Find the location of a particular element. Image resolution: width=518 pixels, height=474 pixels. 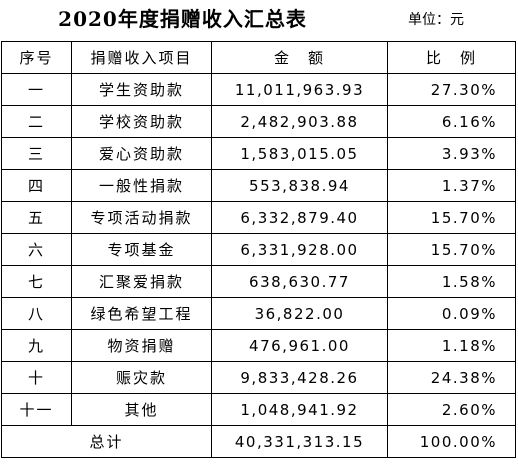

row-amount: 36,822.00 is located at coordinates (299, 313).